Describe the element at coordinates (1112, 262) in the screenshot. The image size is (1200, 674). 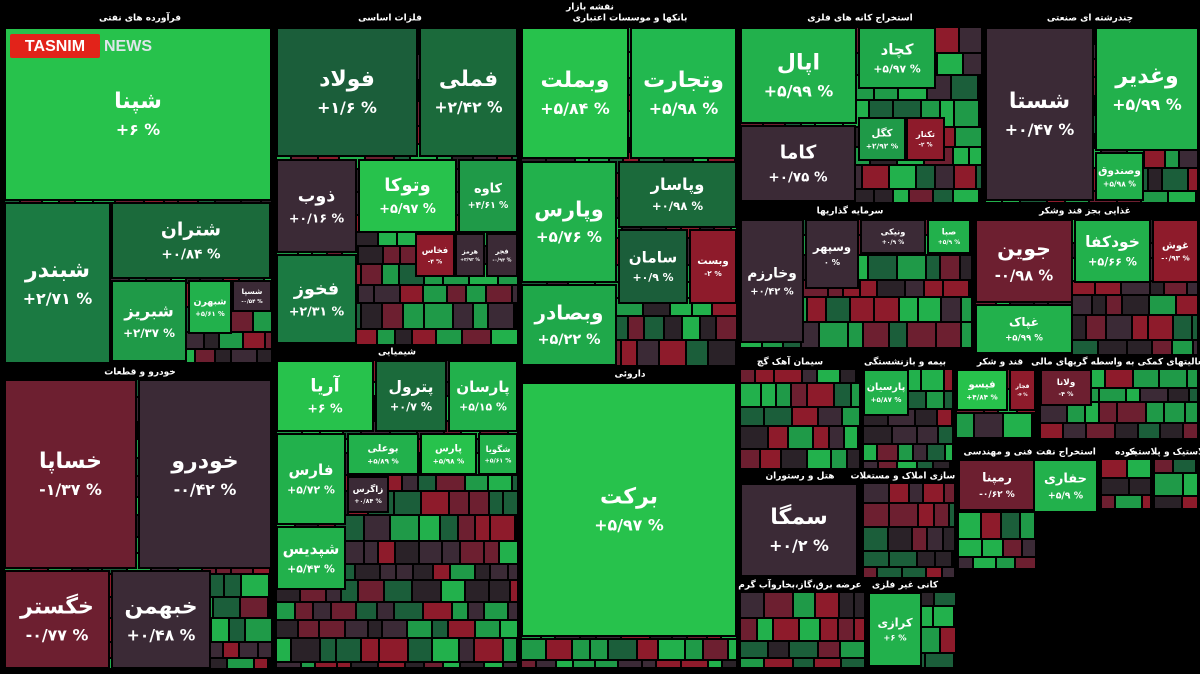
I see `stock-change: +۵/۶۶ %` at that location.